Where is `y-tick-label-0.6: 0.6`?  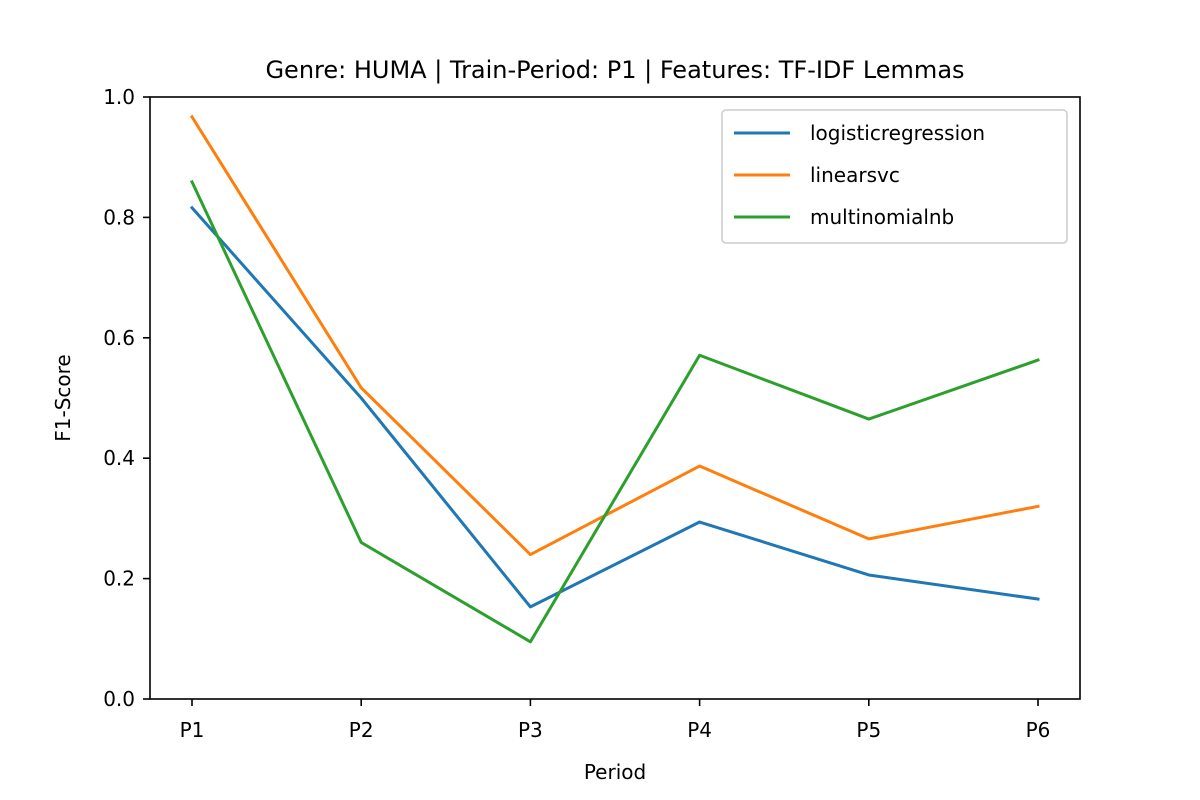
y-tick-label-0.6: 0.6 is located at coordinates (119, 338).